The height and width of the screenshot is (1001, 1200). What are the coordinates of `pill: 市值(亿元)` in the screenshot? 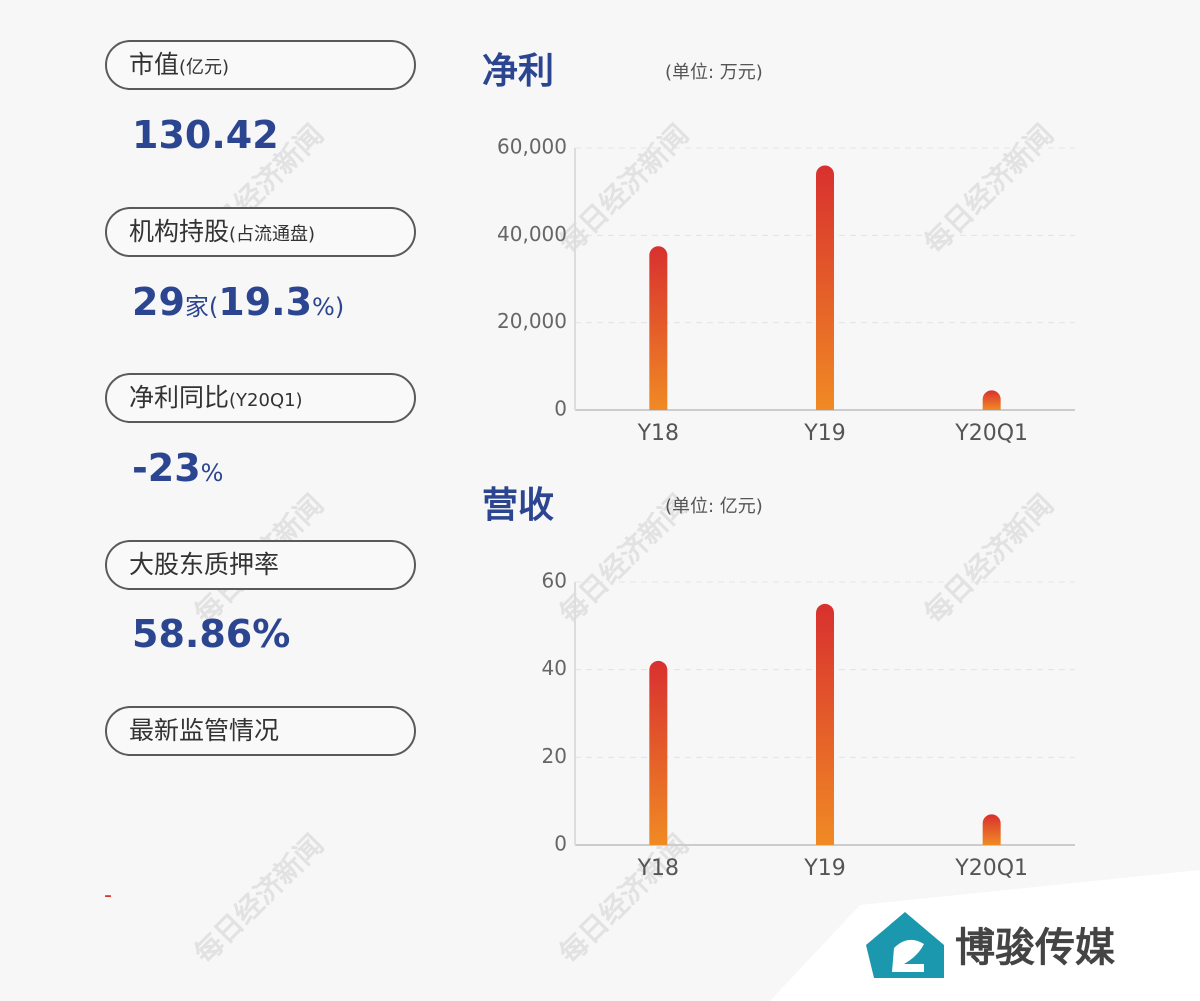 It's located at (260, 65).